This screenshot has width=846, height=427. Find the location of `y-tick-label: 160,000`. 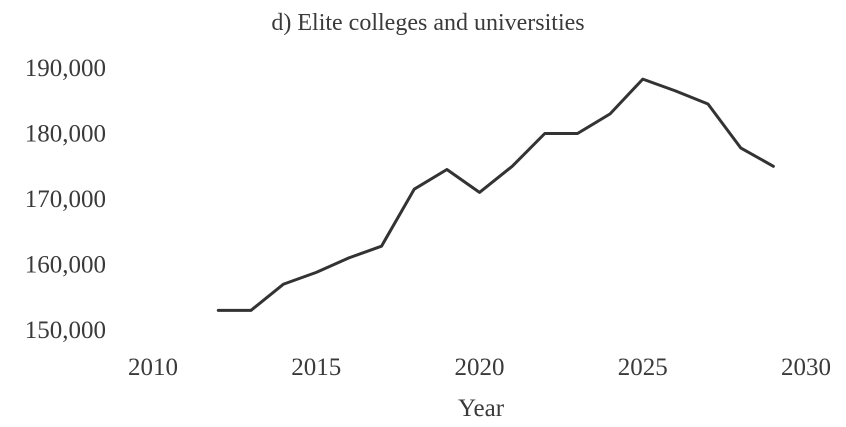

y-tick-label: 160,000 is located at coordinates (65, 265).